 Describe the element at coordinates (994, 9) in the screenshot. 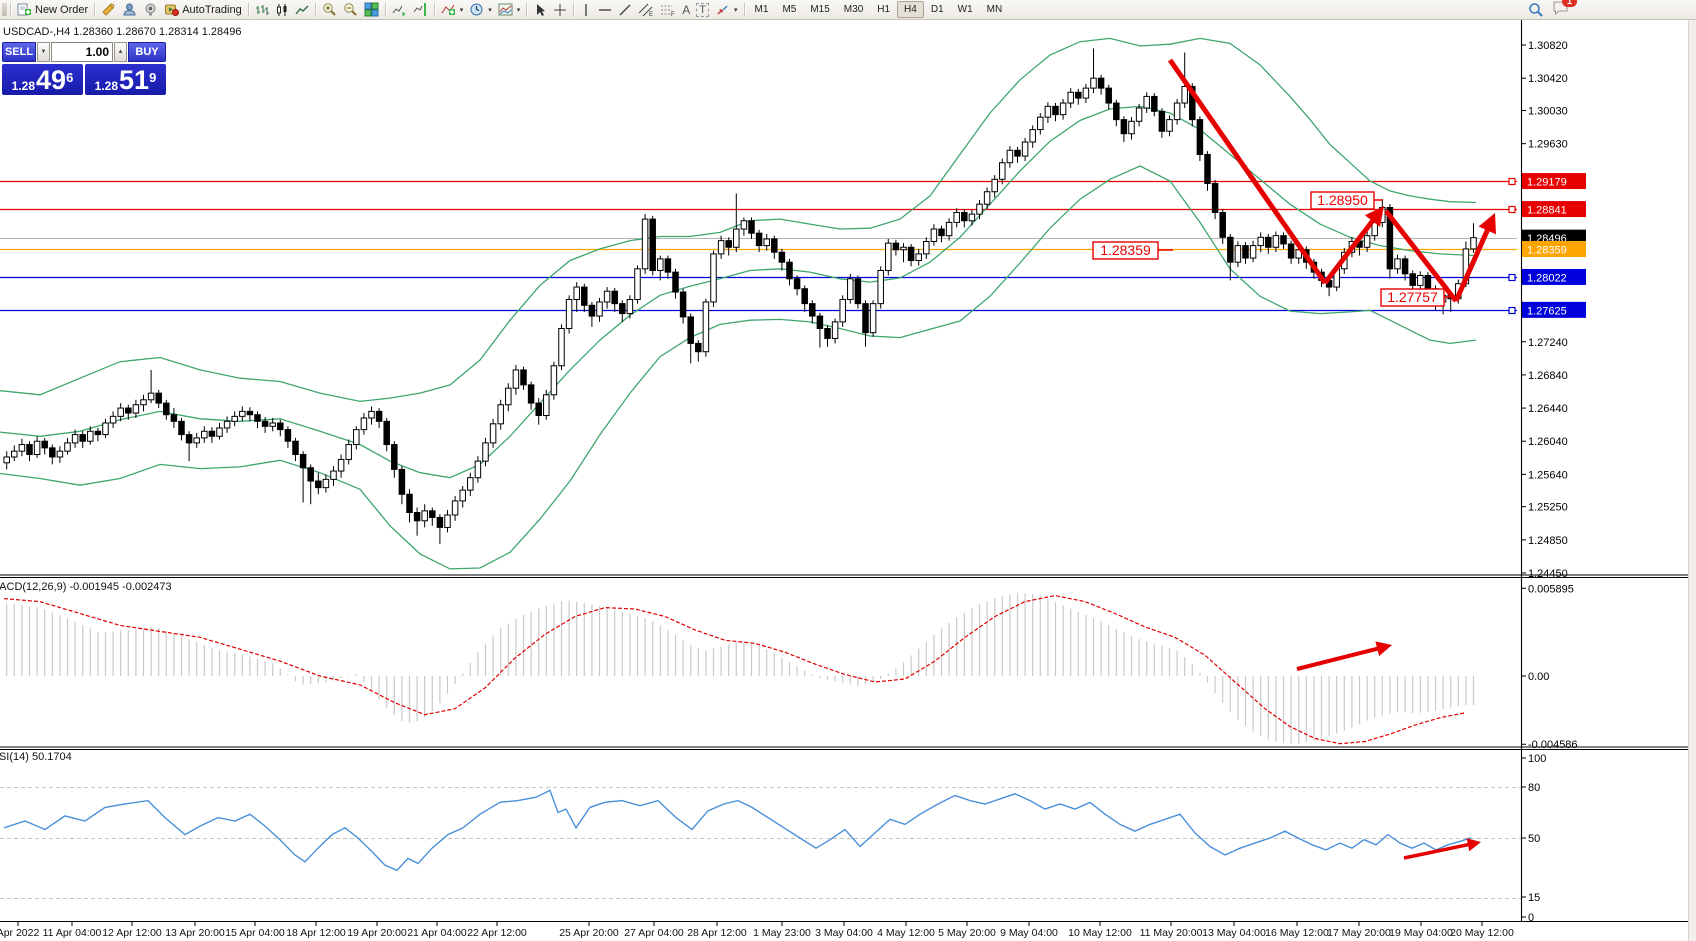

I see `timeframe-button-mn: MN` at that location.